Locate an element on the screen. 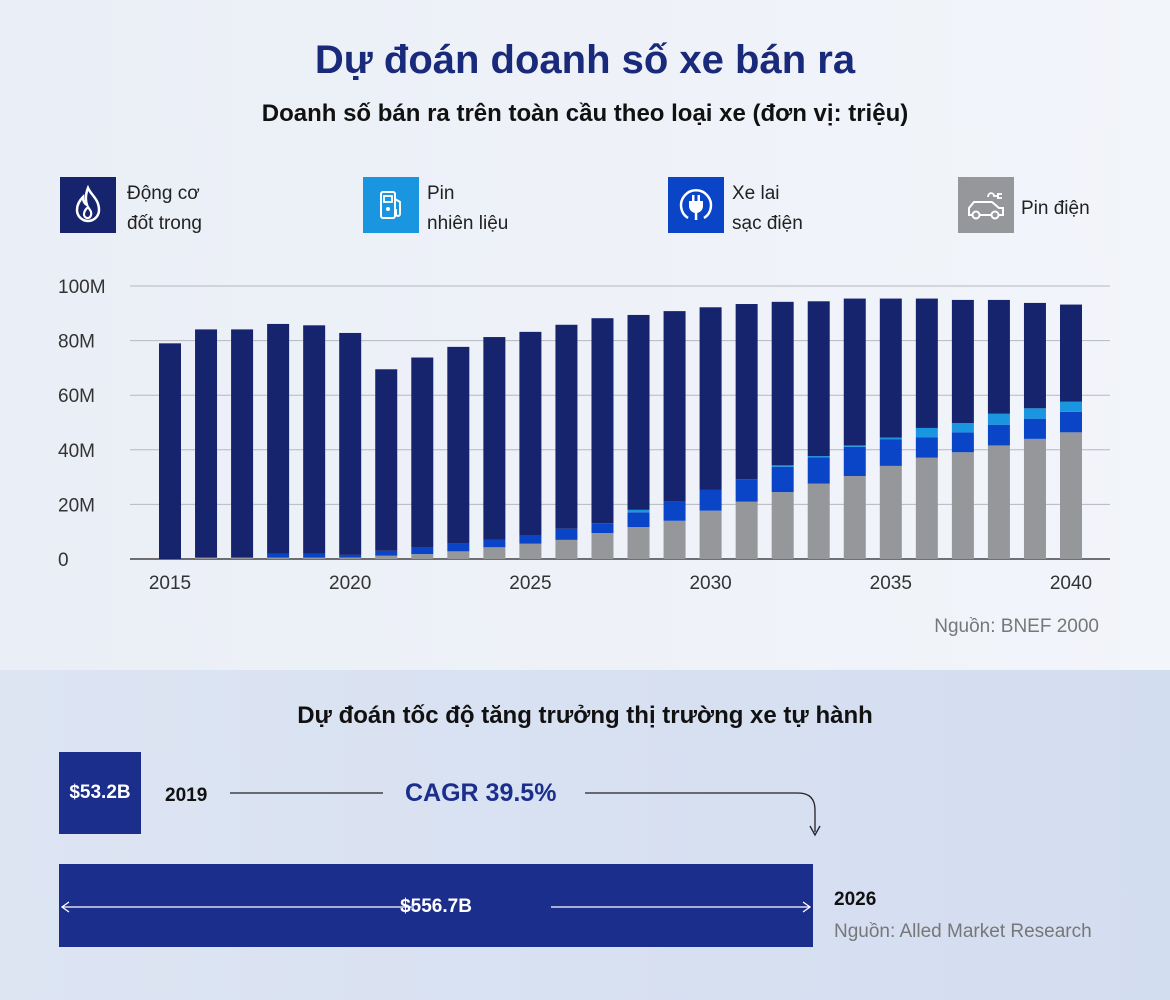  chart-source: Nguồn: BNEF 2000 is located at coordinates (1016, 626).